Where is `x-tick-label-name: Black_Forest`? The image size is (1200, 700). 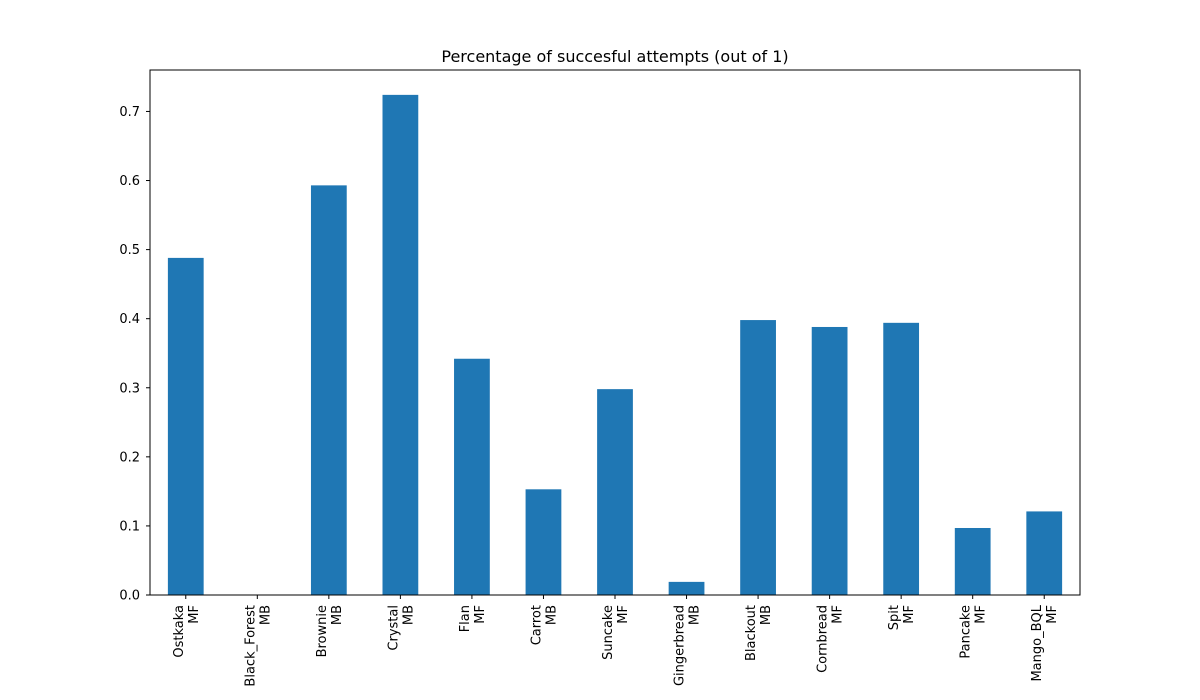
x-tick-label-name: Black_Forest is located at coordinates (250, 646).